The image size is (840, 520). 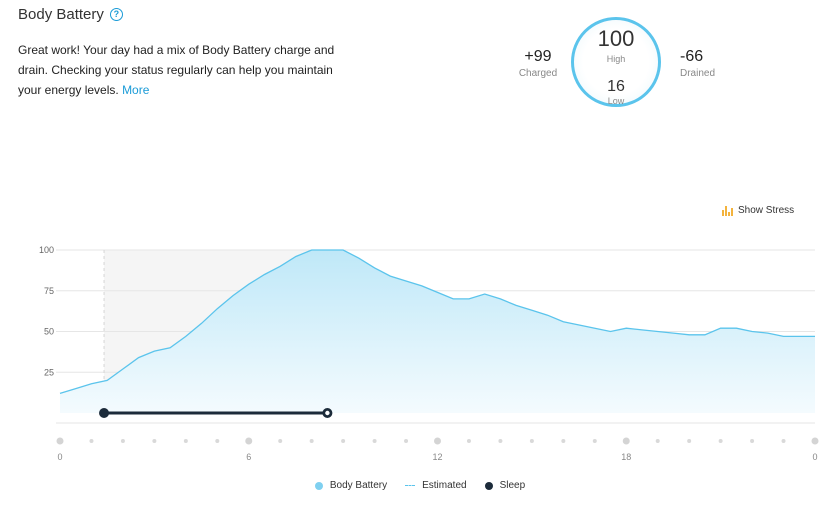 I want to click on legend-item-estimated: Estimated, so click(x=436, y=485).